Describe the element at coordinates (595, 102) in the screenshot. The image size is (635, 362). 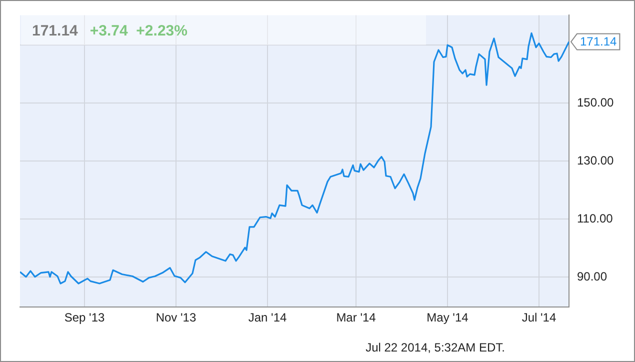
I see `y-tick-label: 150.00` at that location.